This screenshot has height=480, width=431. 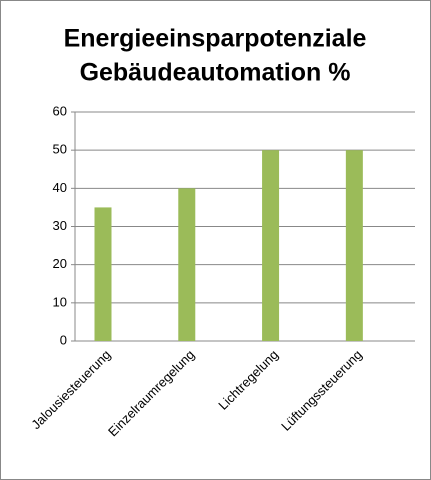 What do you see at coordinates (215, 39) in the screenshot?
I see `chart-title: Energieeinsparpotenziale` at bounding box center [215, 39].